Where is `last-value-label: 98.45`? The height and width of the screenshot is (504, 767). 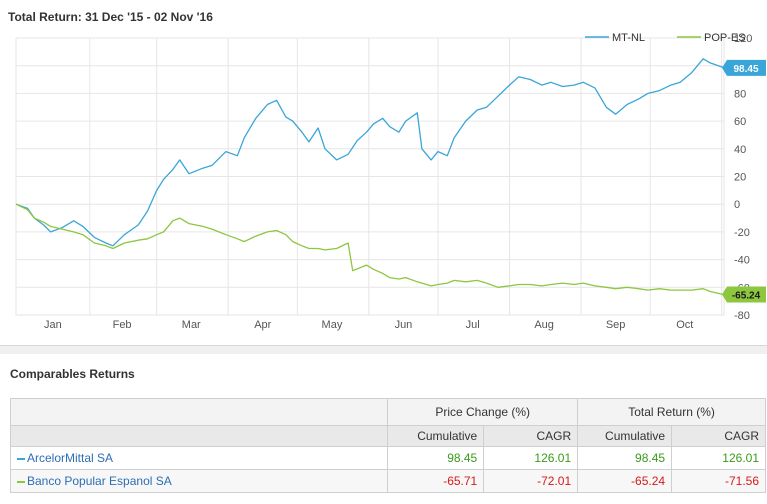 last-value-label: 98.45 is located at coordinates (745, 69).